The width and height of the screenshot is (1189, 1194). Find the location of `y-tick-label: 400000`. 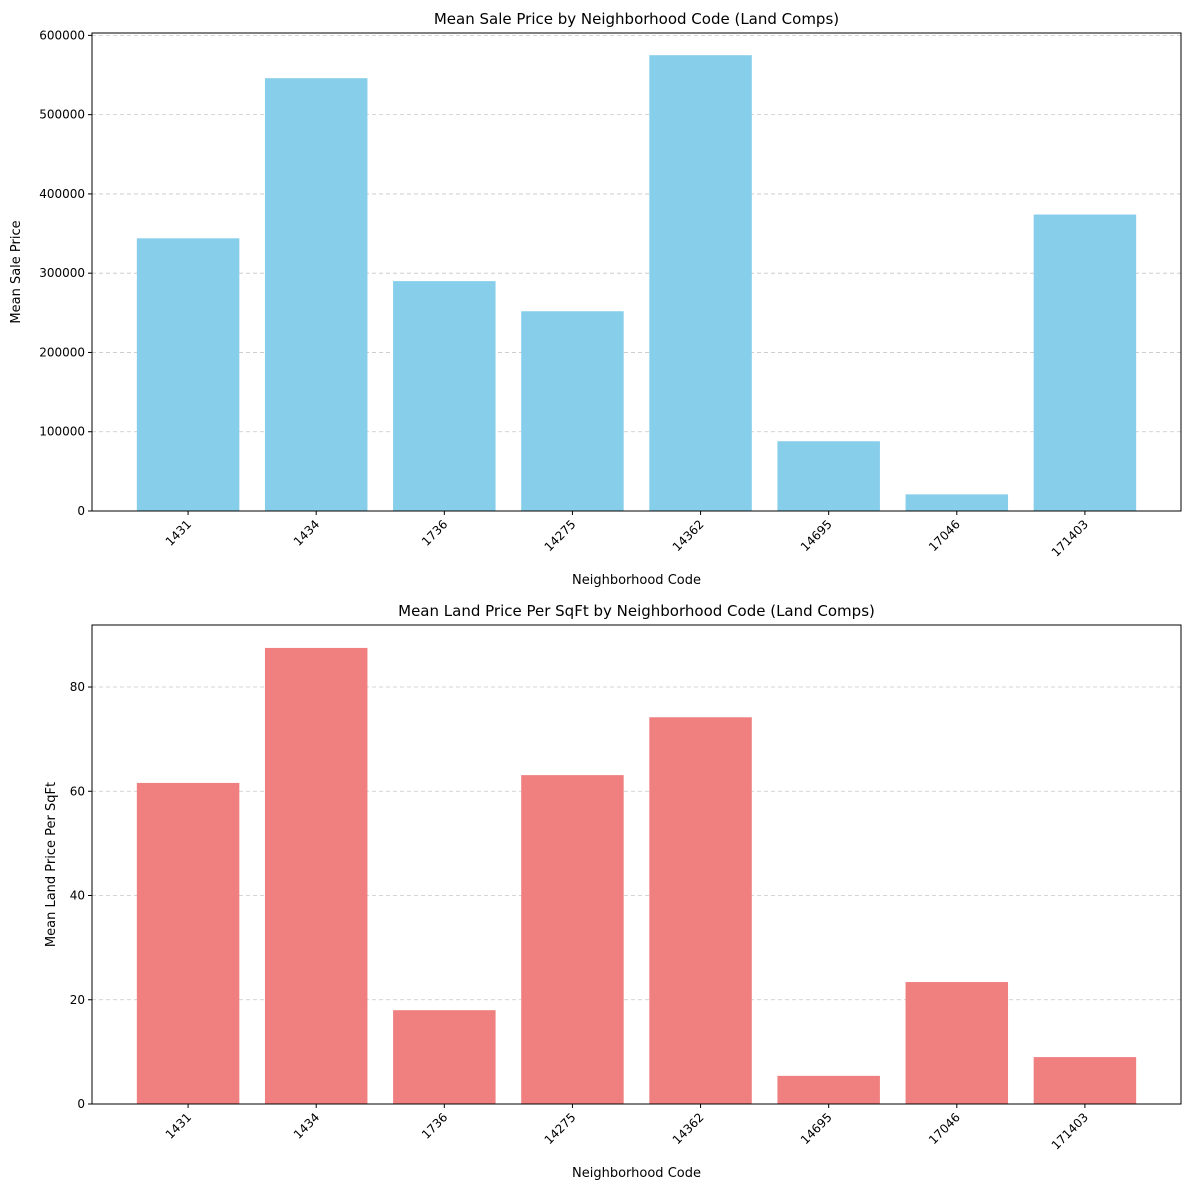

y-tick-label: 400000 is located at coordinates (62, 194).